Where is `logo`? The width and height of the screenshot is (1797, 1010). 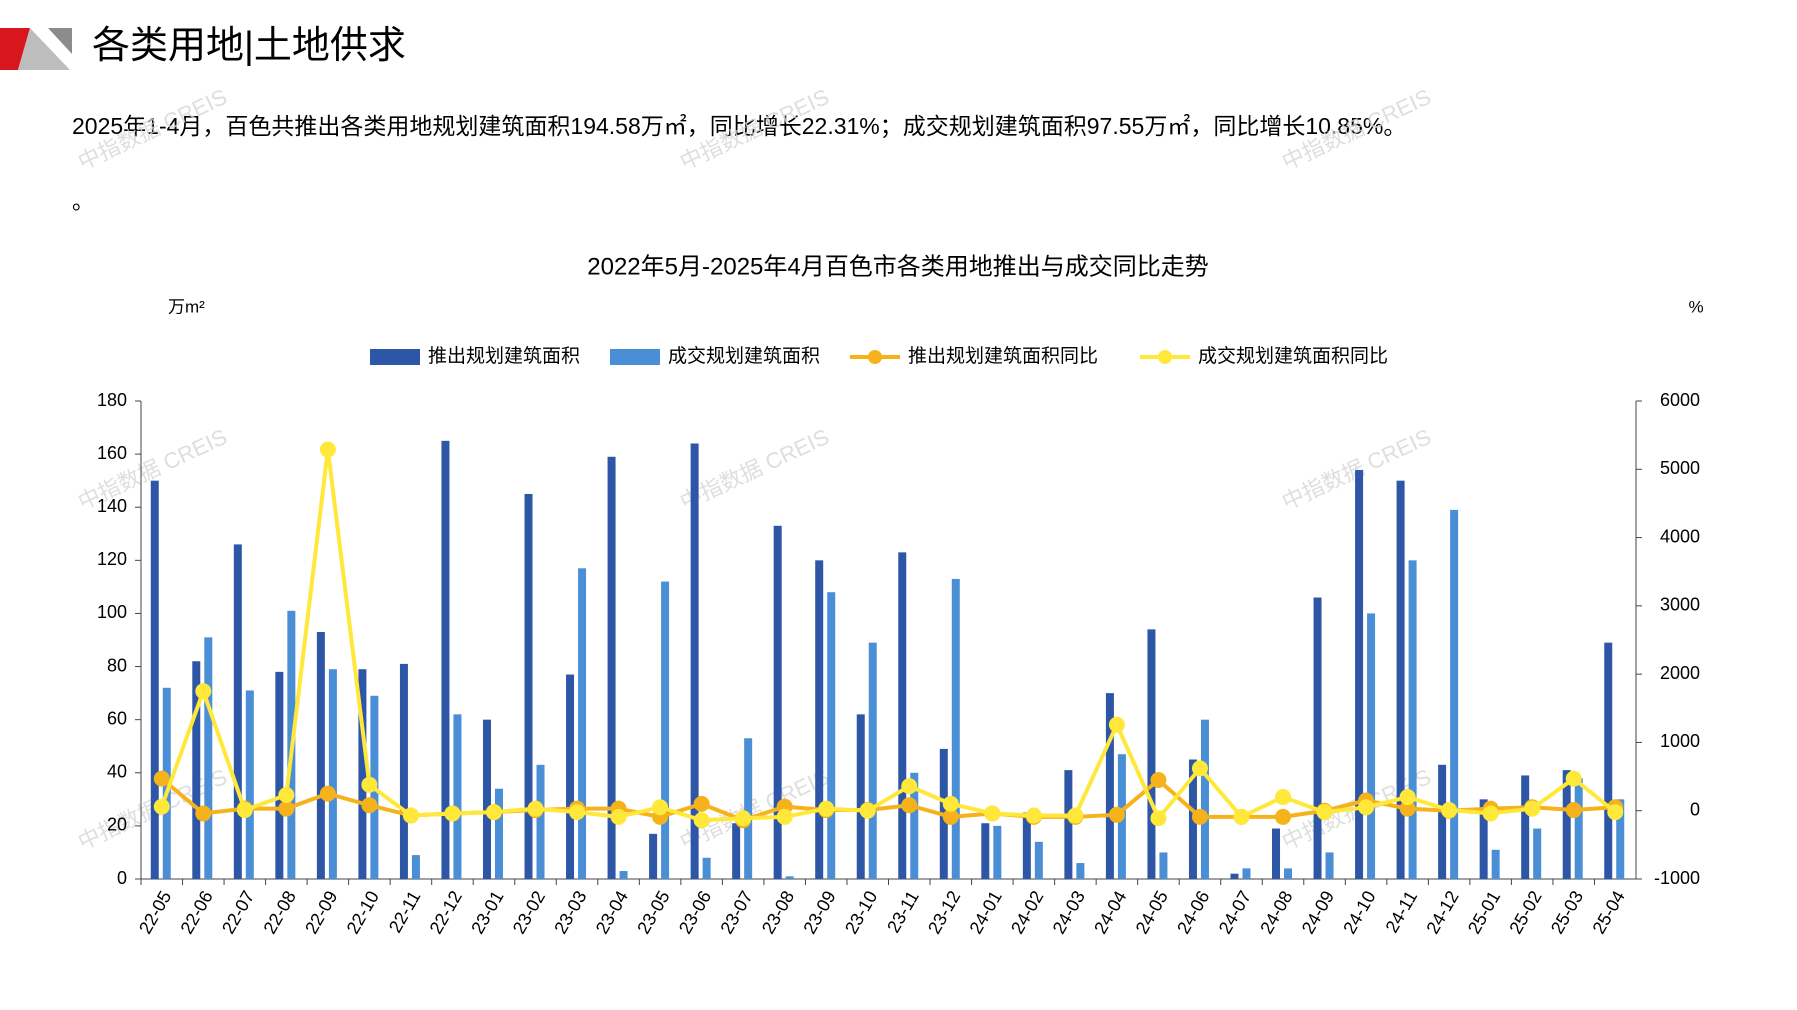 logo is located at coordinates (36, 49).